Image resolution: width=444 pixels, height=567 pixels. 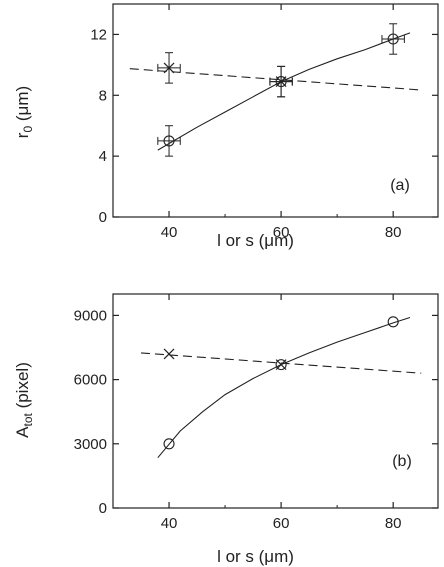 What do you see at coordinates (22, 432) in the screenshot?
I see `y-axis-title-main: A` at bounding box center [22, 432].